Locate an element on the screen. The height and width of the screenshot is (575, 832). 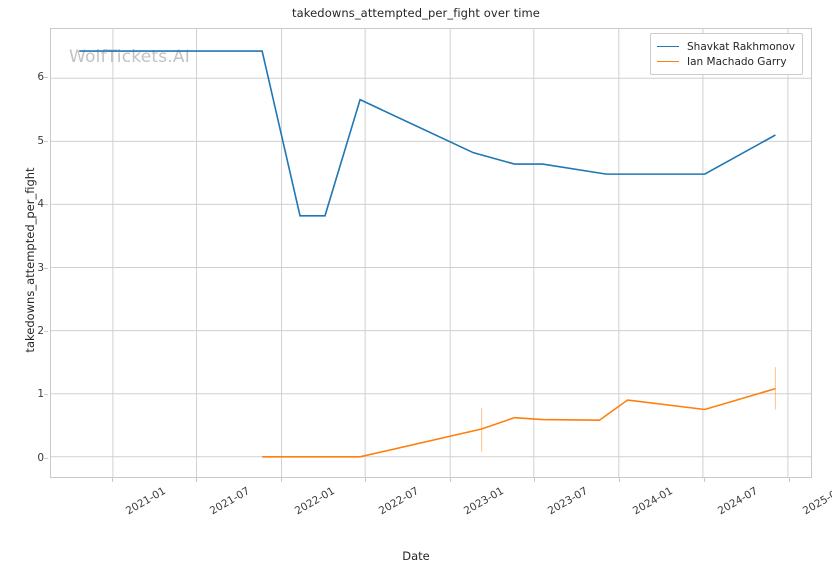
x-tick-label-2: 2022-01 is located at coordinates (315, 501).